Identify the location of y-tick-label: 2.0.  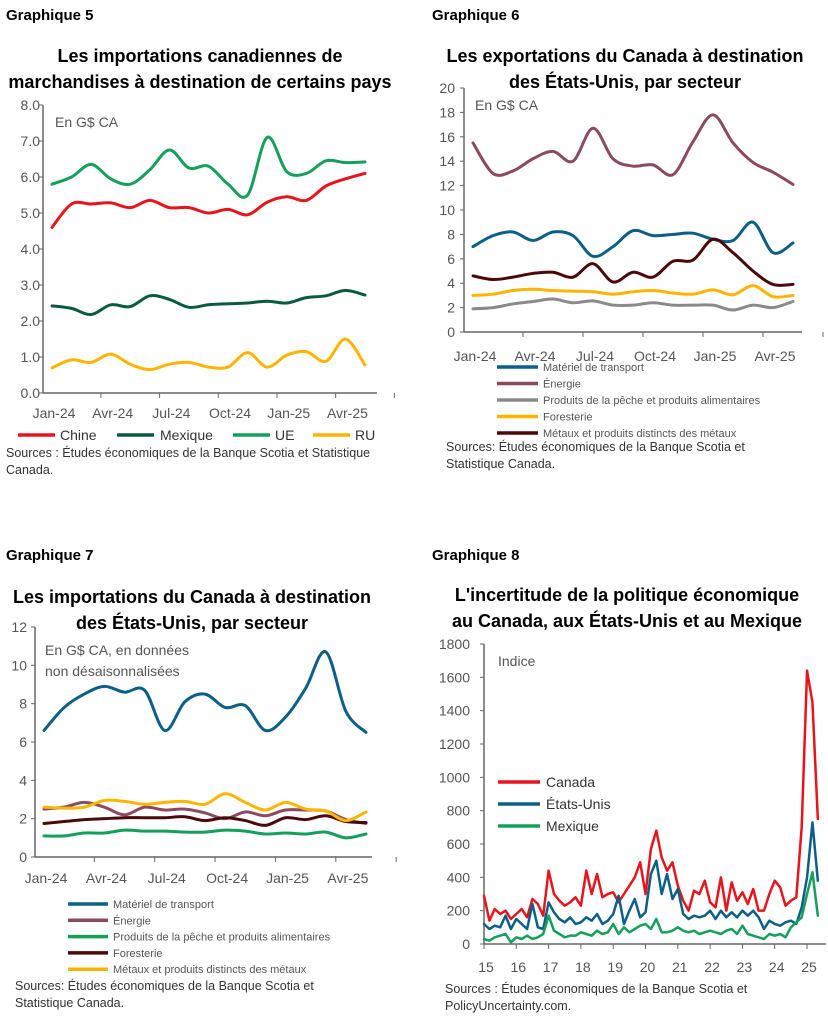
(31, 321).